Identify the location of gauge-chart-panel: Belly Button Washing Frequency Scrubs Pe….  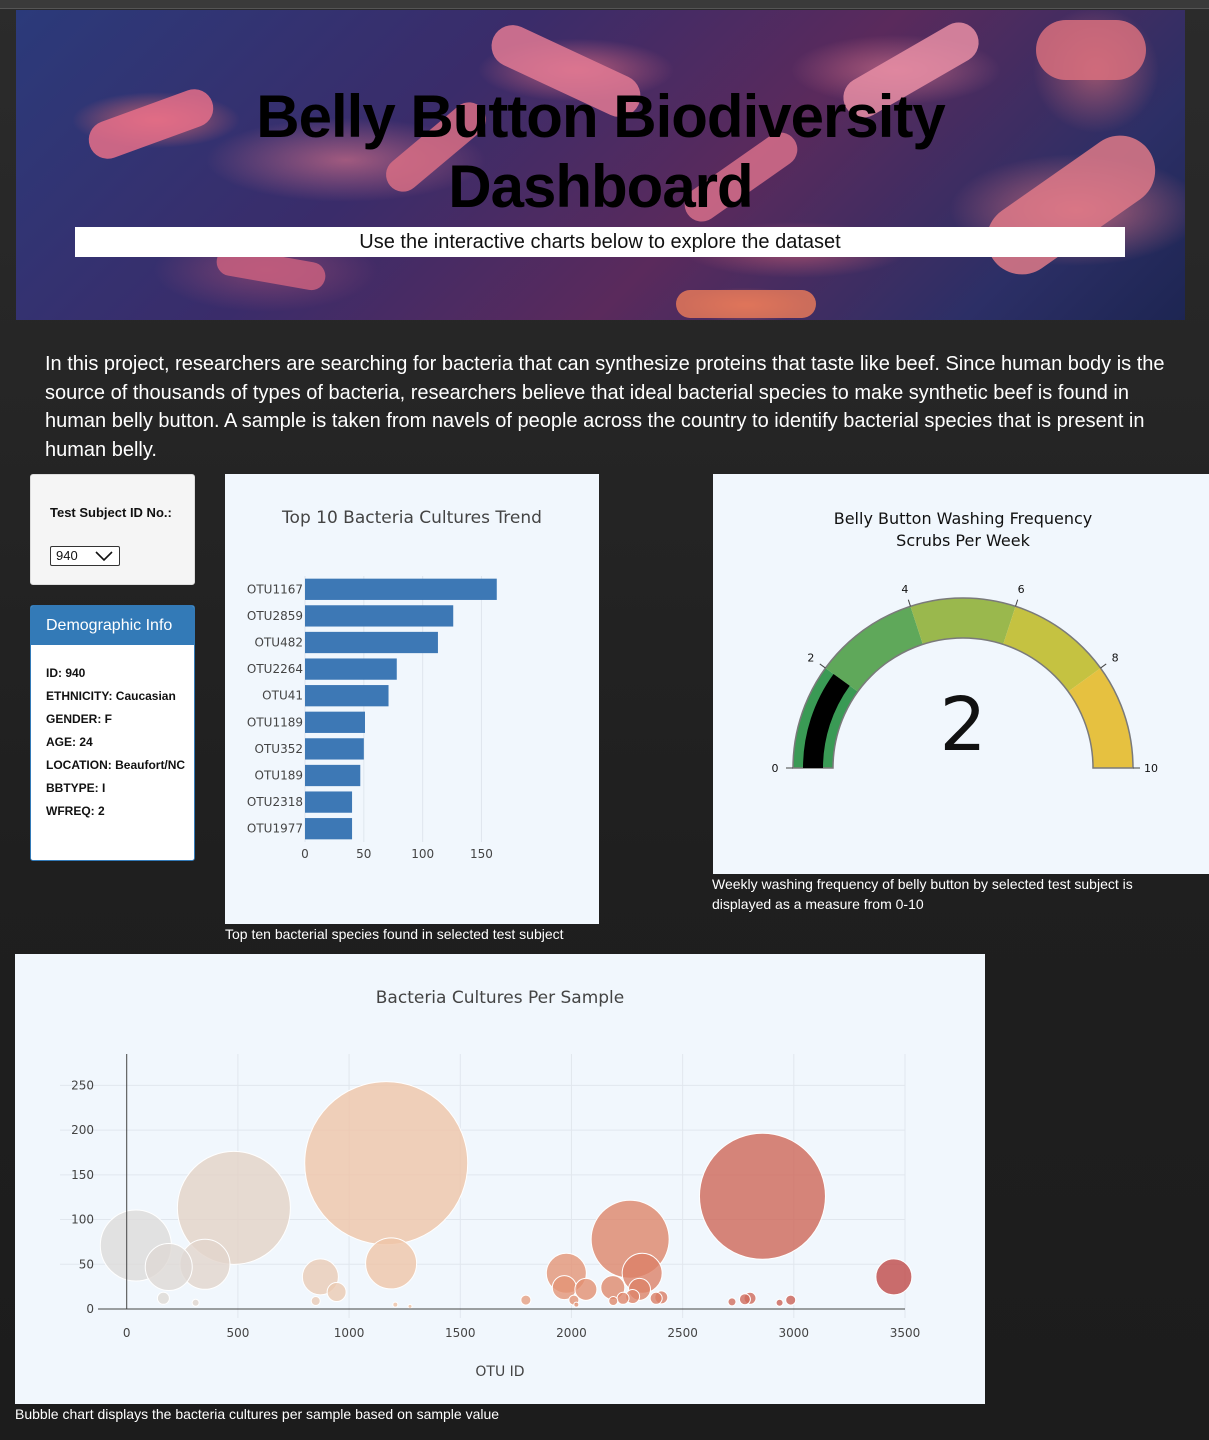
(961, 674).